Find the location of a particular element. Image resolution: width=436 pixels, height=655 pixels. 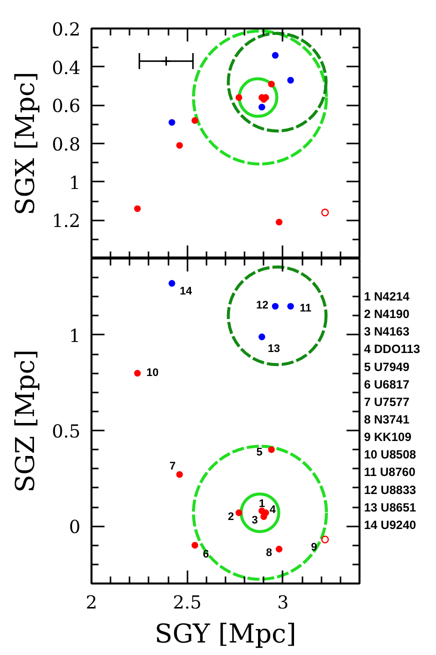

annotation: 11 is located at coordinates (306, 308).